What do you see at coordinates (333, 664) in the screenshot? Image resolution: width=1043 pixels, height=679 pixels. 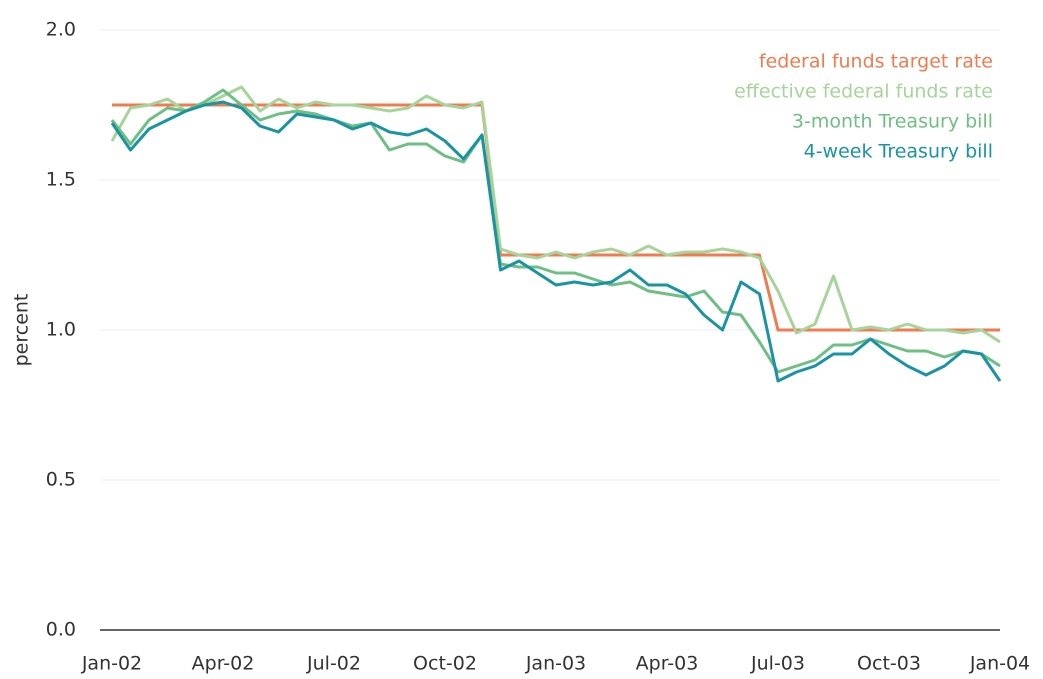 I see `x-tick-label: Jul-02` at bounding box center [333, 664].